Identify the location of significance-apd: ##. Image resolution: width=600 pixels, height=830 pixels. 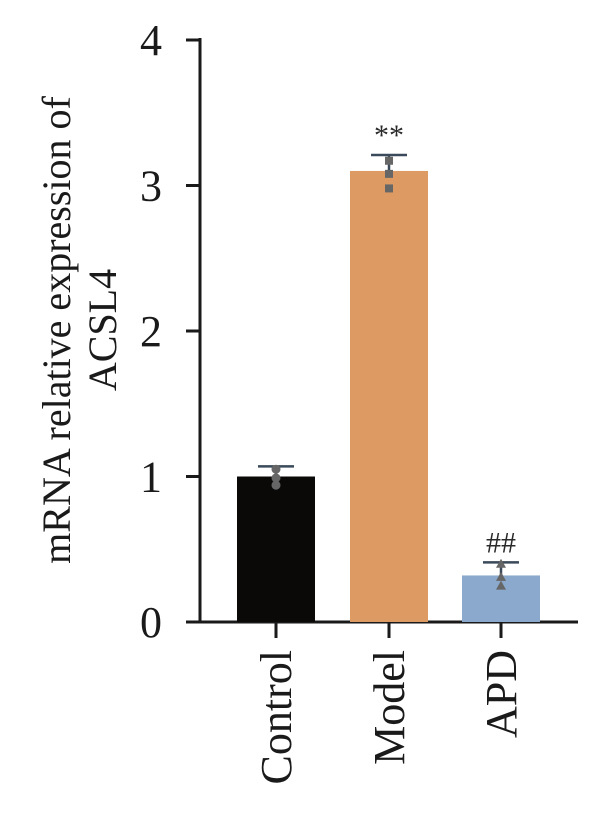
(501, 542).